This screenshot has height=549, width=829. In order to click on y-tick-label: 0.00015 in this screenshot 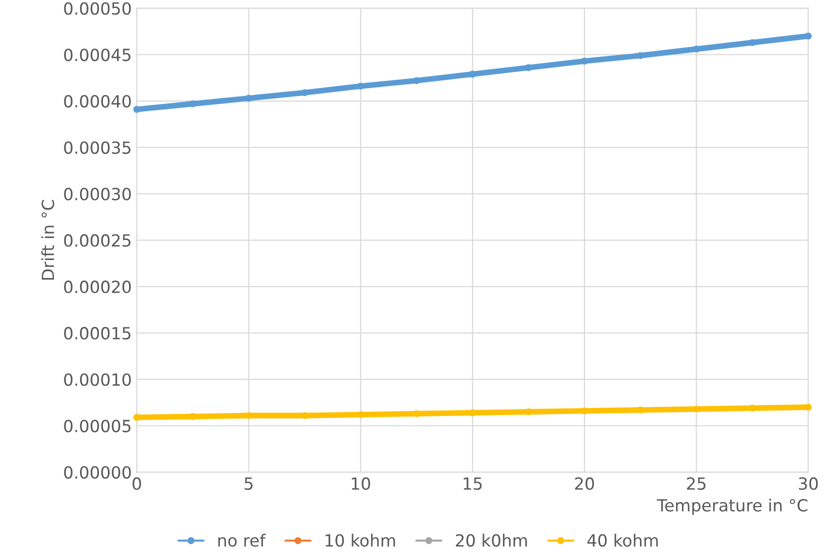, I will do `click(97, 333)`.